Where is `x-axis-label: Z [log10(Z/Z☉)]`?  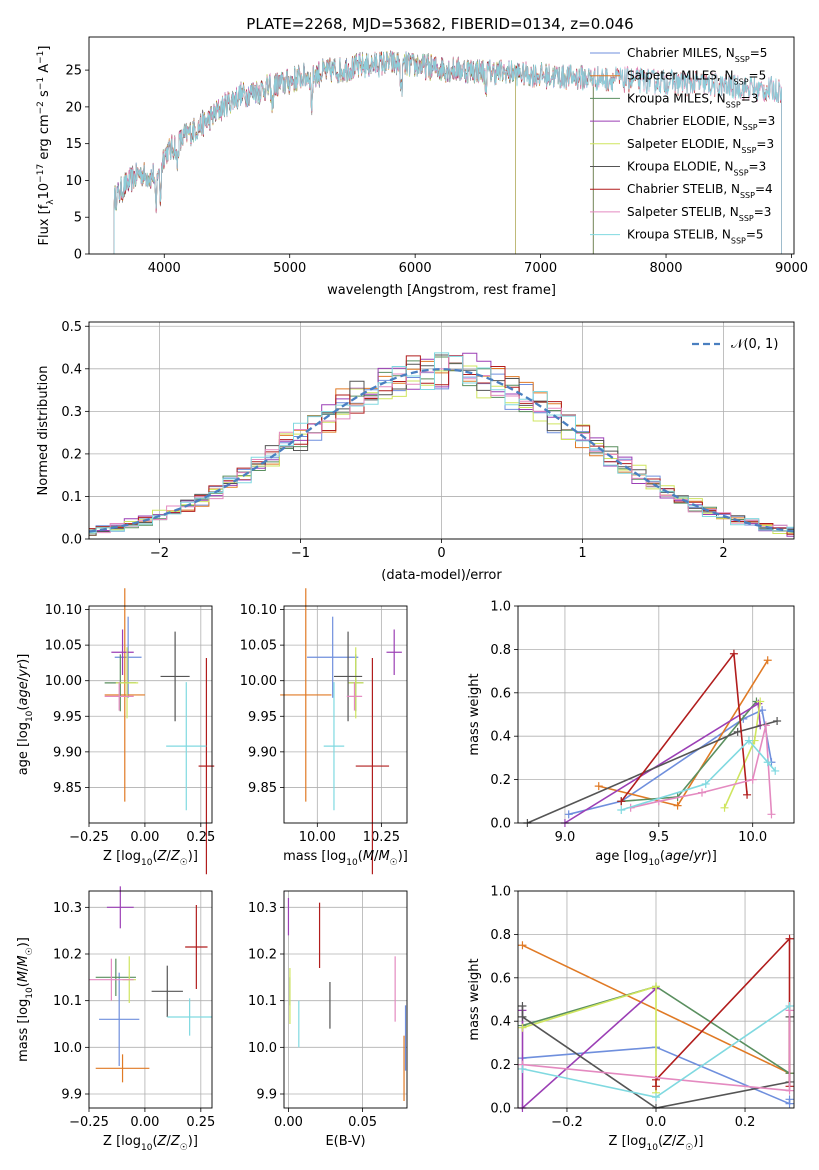
x-axis-label: Z [log10(Z/Z☉)] is located at coordinates (150, 858).